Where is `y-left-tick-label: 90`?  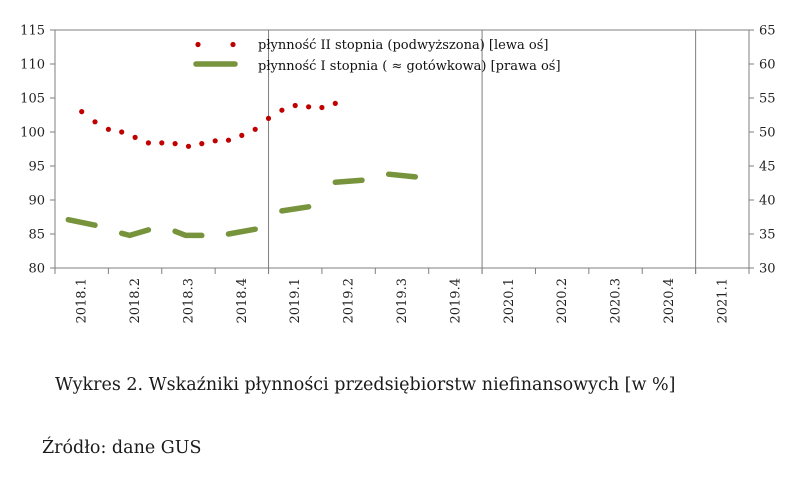
y-left-tick-label: 90 is located at coordinates (36, 201).